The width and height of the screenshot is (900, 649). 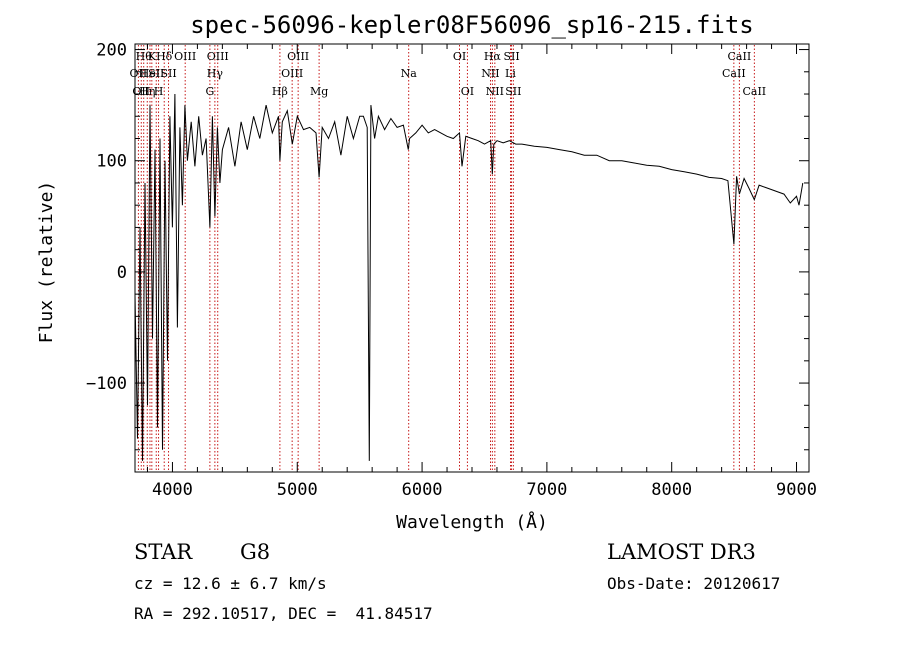 I want to click on line-label: Hβ, so click(x=280, y=91).